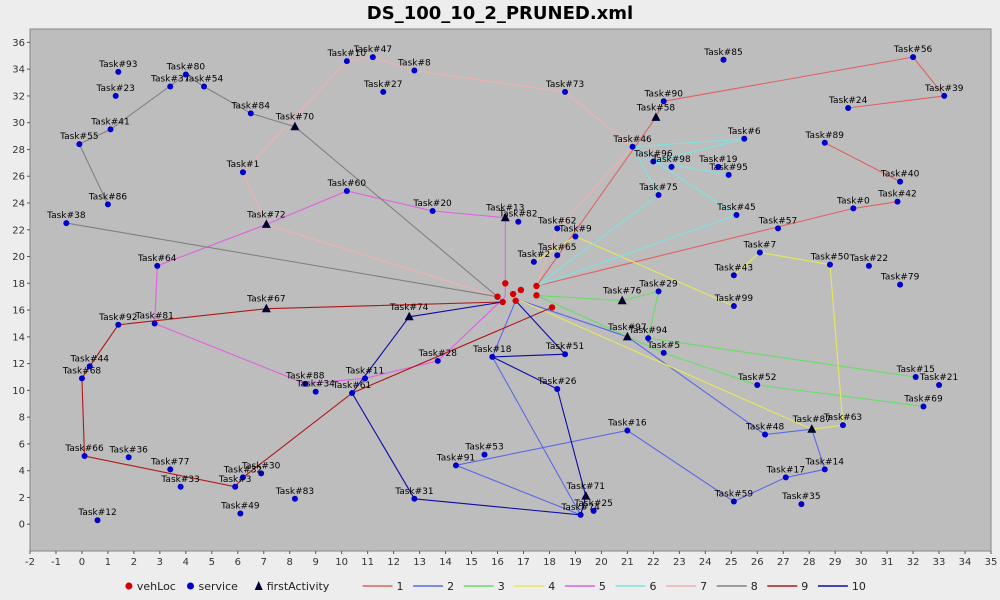 The width and height of the screenshot is (1000, 600). I want to click on legend-label-3: 3, so click(501, 586).